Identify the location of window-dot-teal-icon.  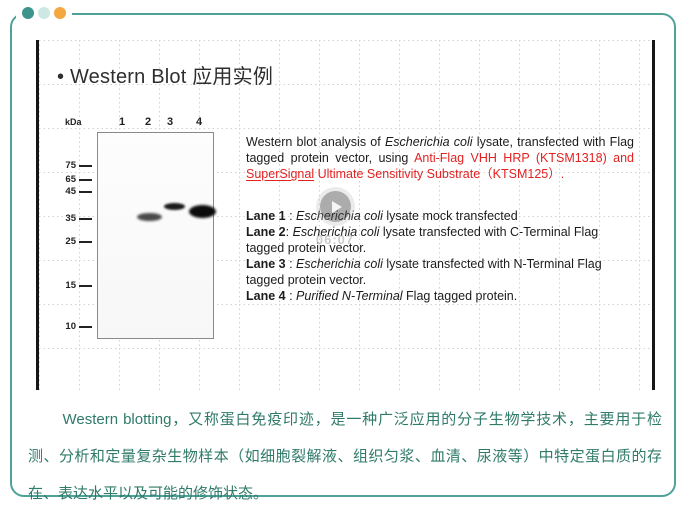
(28, 13).